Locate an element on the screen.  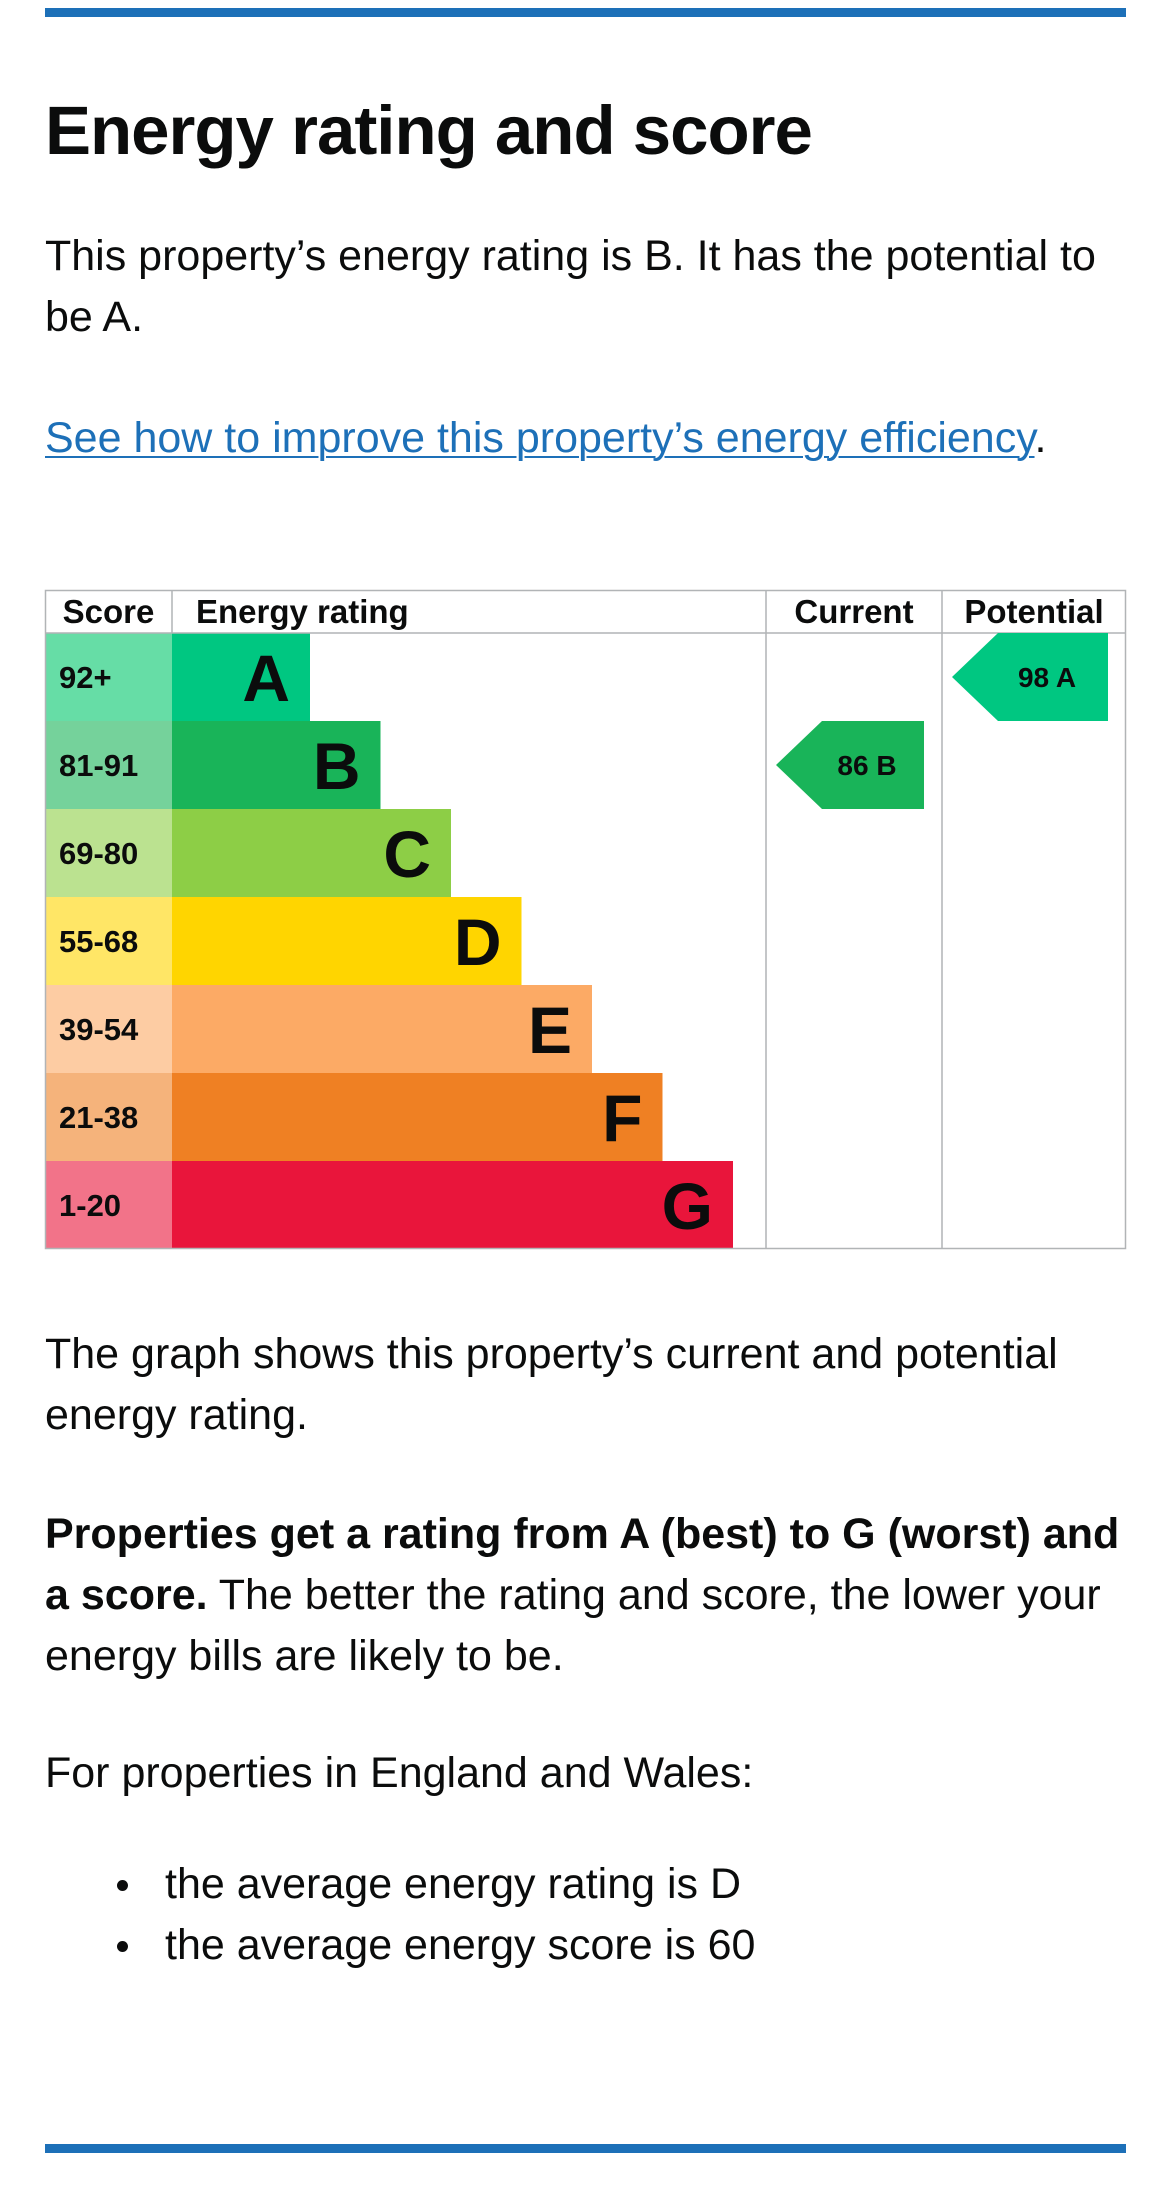
rating-letter: G is located at coordinates (687, 1206).